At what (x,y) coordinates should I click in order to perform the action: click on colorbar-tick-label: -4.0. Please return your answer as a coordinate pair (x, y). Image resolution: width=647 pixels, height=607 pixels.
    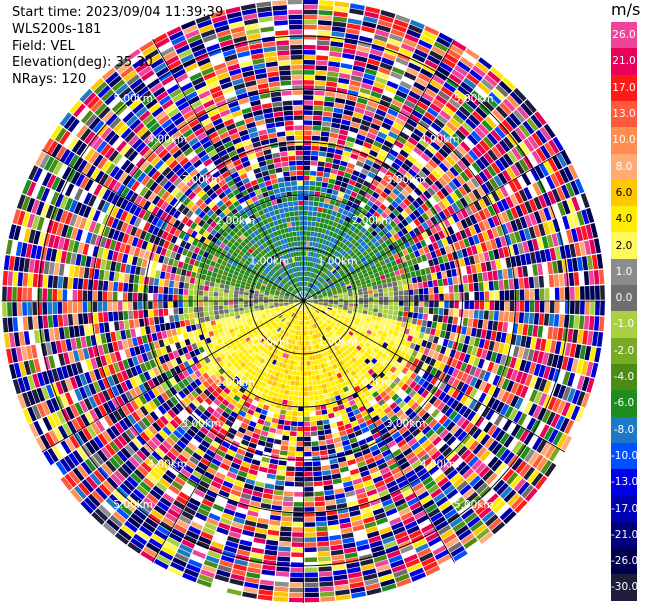
    Looking at the image, I should click on (624, 377).